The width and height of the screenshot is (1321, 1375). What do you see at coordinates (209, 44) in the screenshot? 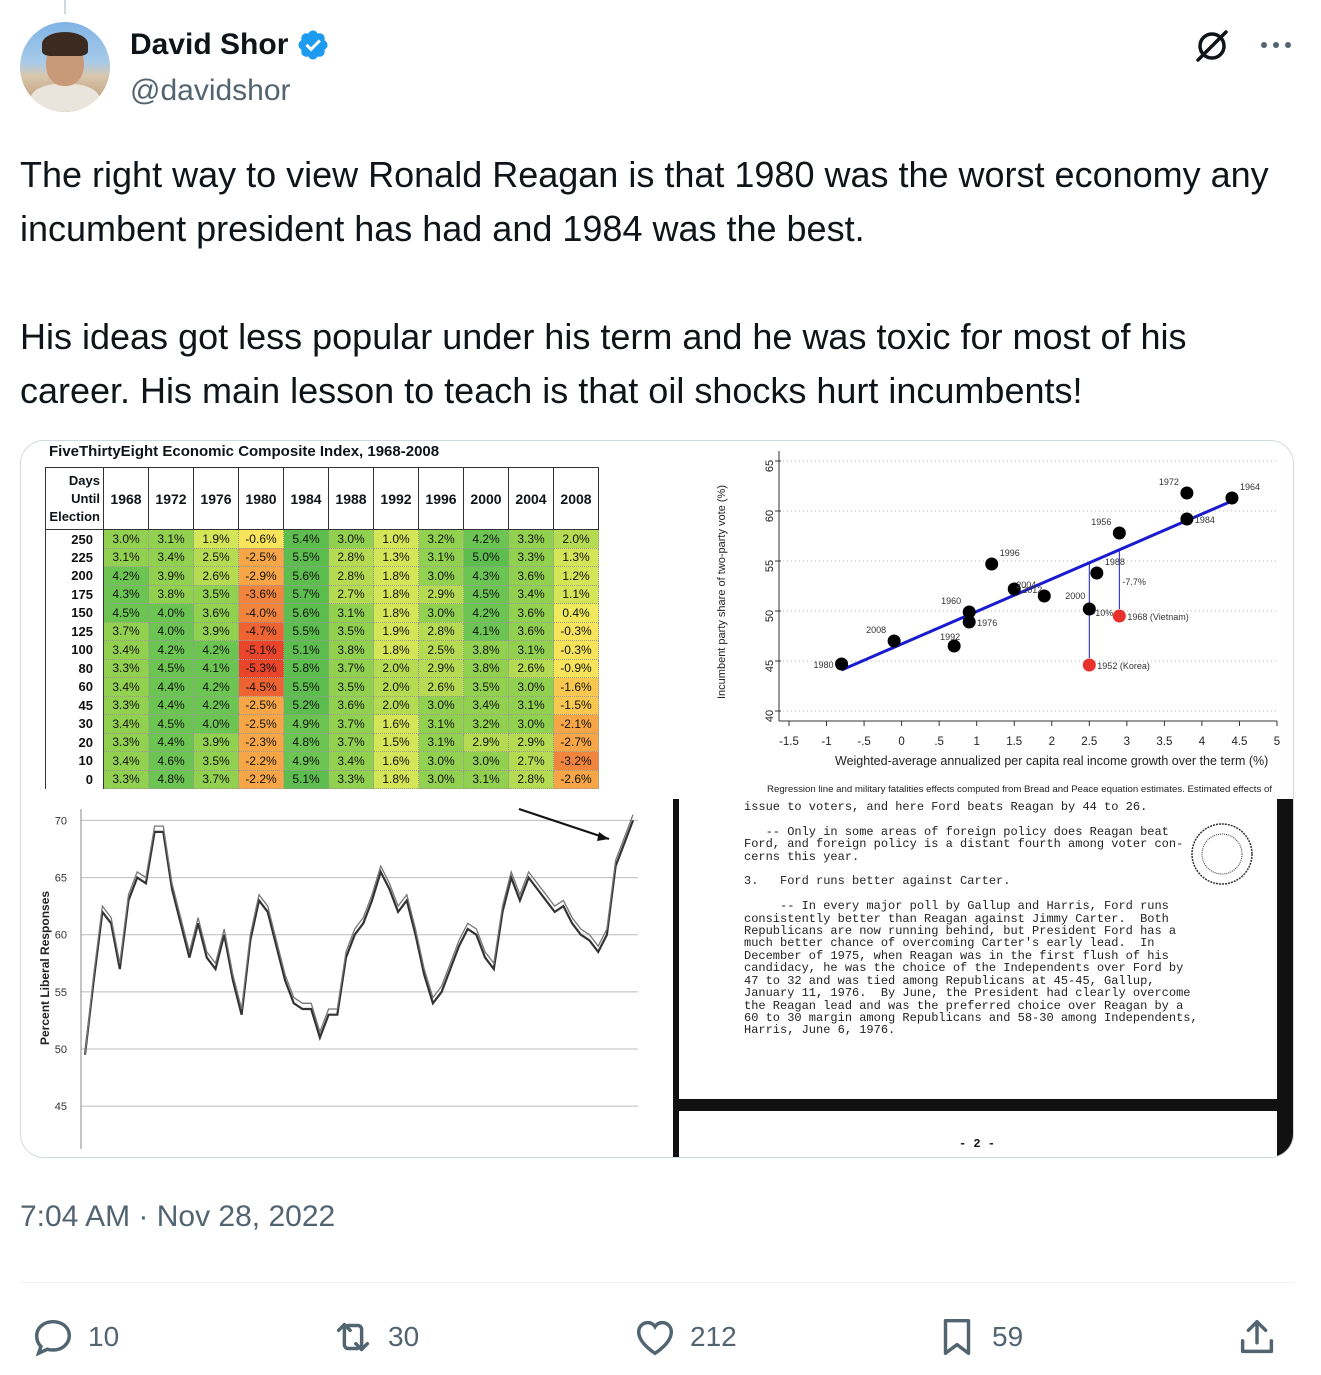
I see `display-name: David Shor` at bounding box center [209, 44].